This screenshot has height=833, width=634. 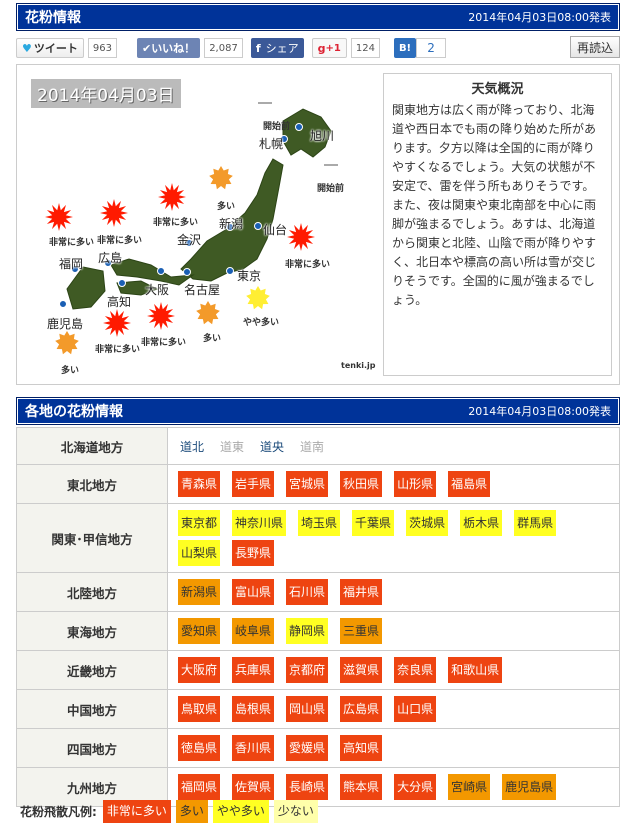 What do you see at coordinates (199, 592) in the screenshot?
I see `prefecture-tag: 新潟県` at bounding box center [199, 592].